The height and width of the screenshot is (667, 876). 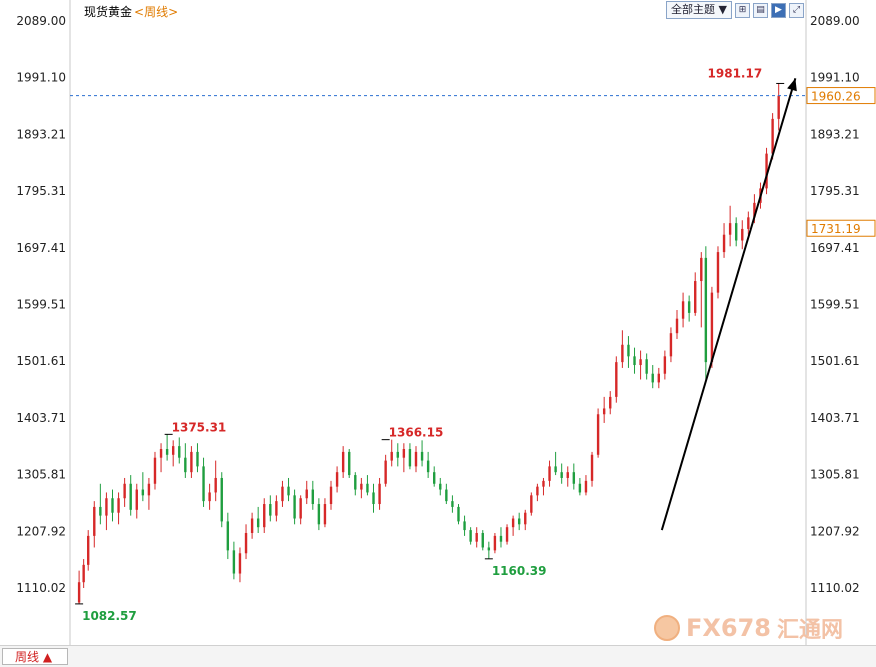 What do you see at coordinates (35, 656) in the screenshot?
I see `period-tab: 周线 ▲` at bounding box center [35, 656].